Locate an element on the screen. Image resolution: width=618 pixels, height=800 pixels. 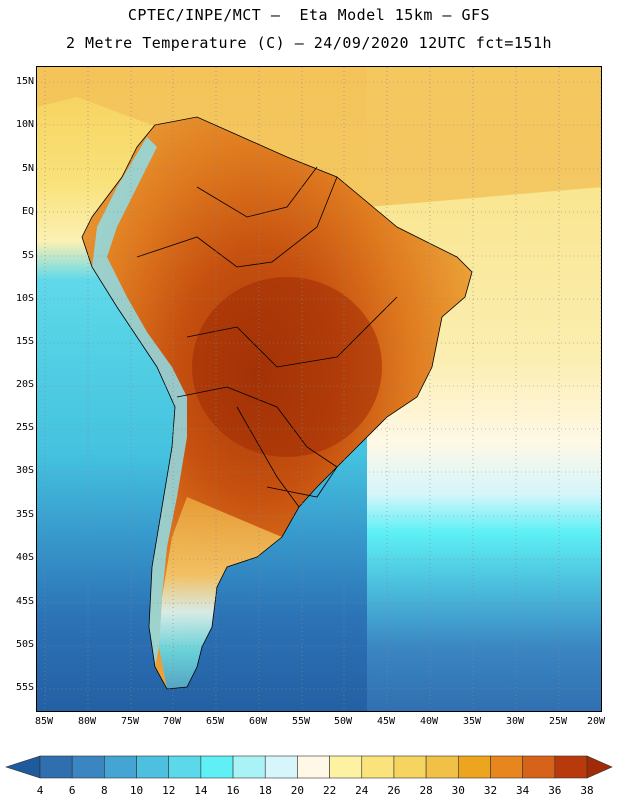
colorbar-label: 20 is located at coordinates (297, 790).